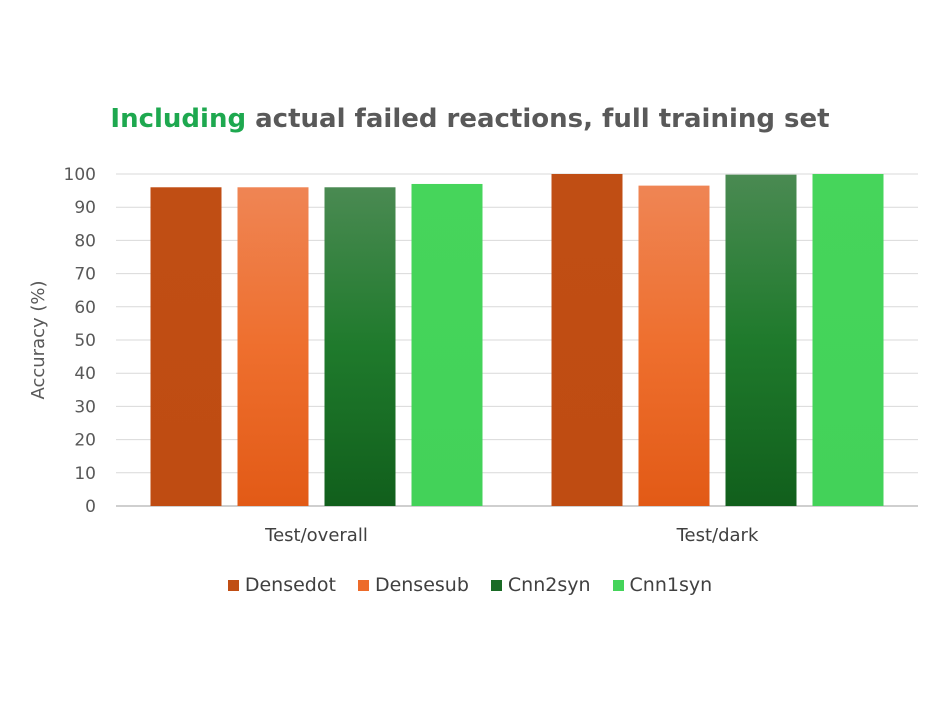 The width and height of the screenshot is (940, 705). I want to click on legend-item-cnn2syn: Cnn2syn, so click(540, 585).